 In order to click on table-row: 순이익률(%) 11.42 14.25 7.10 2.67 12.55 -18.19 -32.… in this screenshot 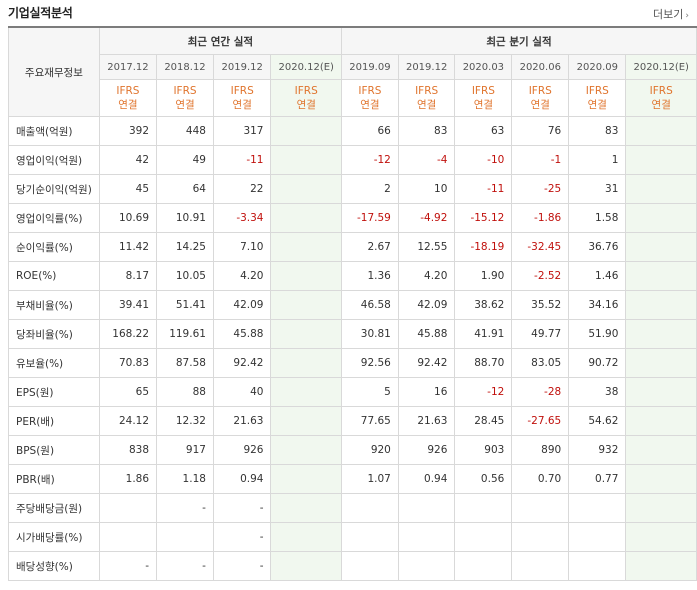, I will do `click(352, 247)`.